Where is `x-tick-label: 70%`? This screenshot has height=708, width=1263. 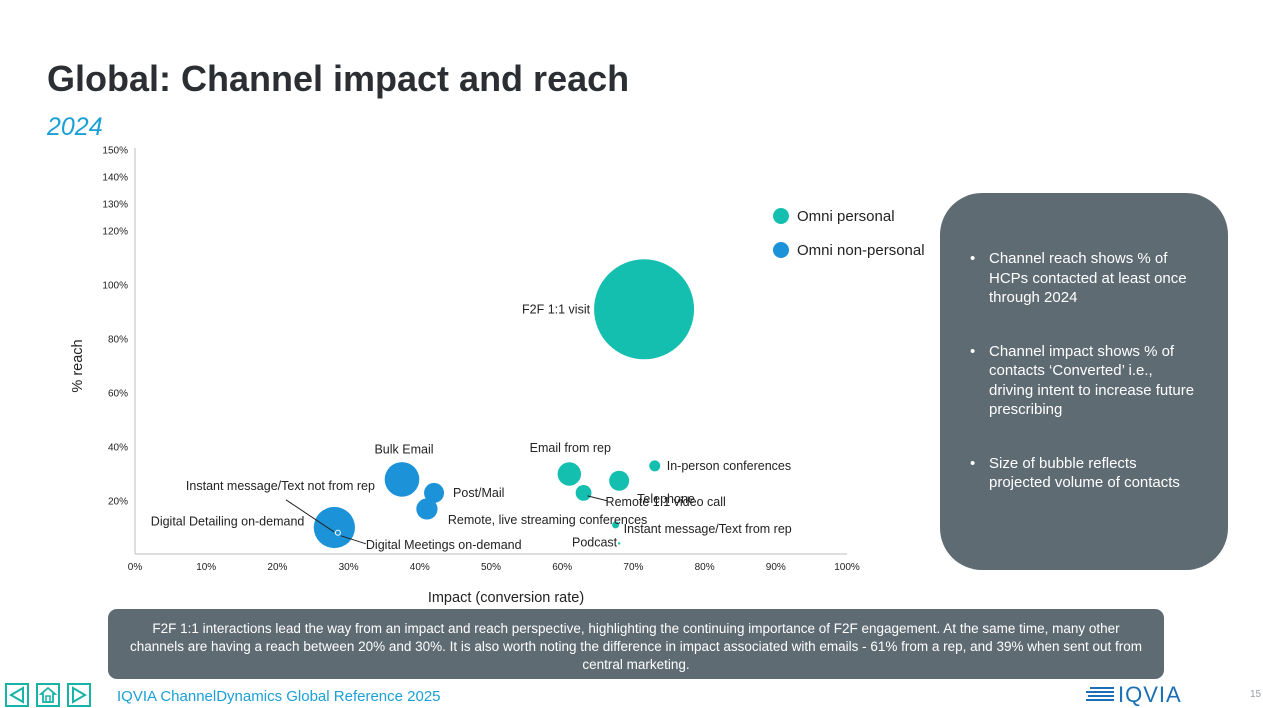
x-tick-label: 70% is located at coordinates (633, 567).